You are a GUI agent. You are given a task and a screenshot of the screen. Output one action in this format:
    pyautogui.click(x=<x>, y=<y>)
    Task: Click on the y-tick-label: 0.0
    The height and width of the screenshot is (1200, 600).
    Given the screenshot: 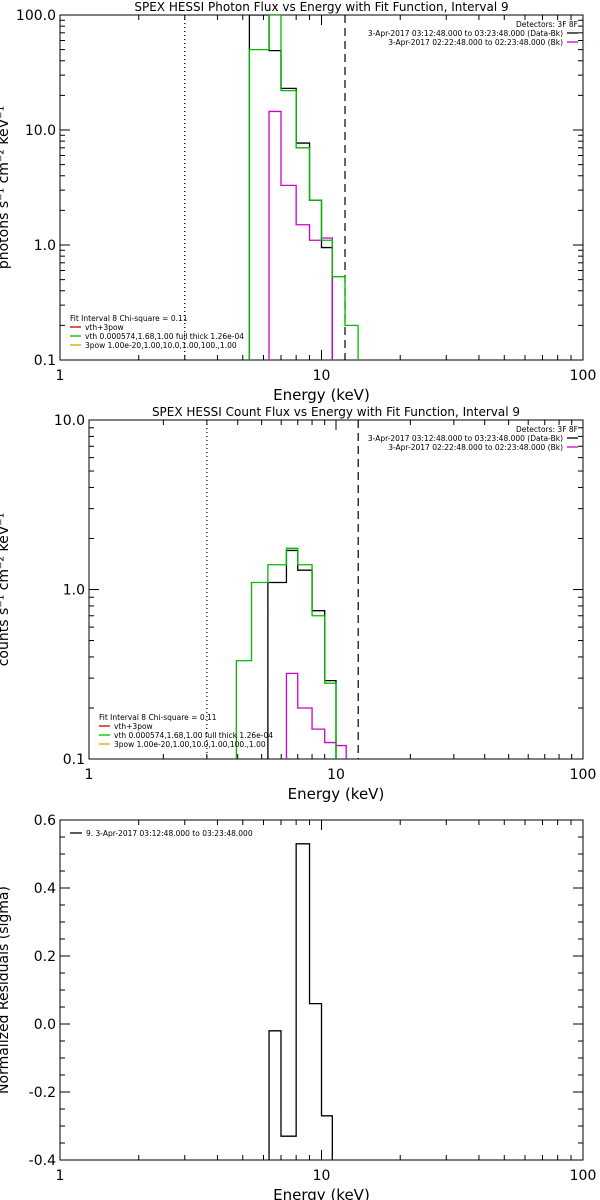 What is the action you would take?
    pyautogui.click(x=45, y=1025)
    